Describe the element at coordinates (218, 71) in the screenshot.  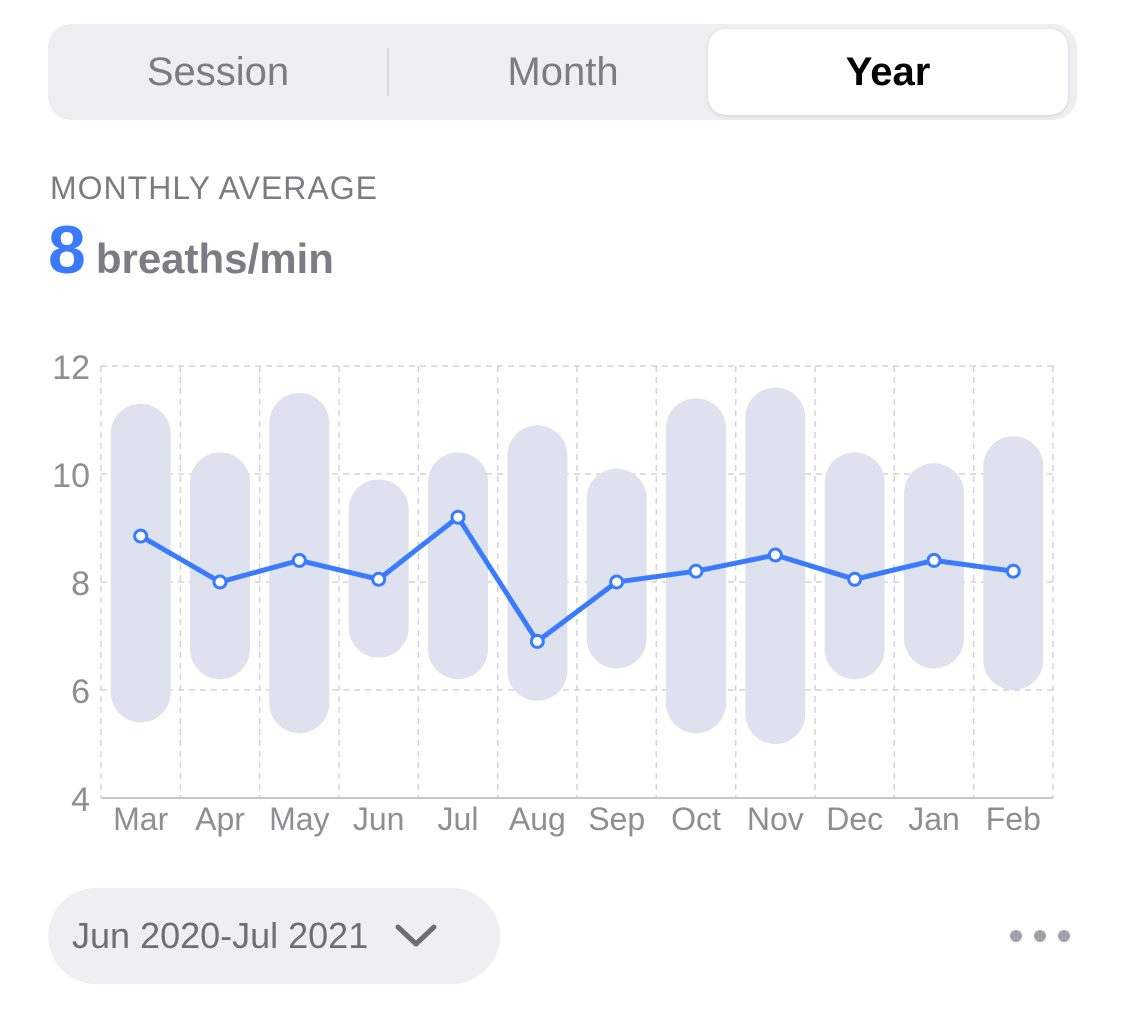
I see `segment-session: Session` at that location.